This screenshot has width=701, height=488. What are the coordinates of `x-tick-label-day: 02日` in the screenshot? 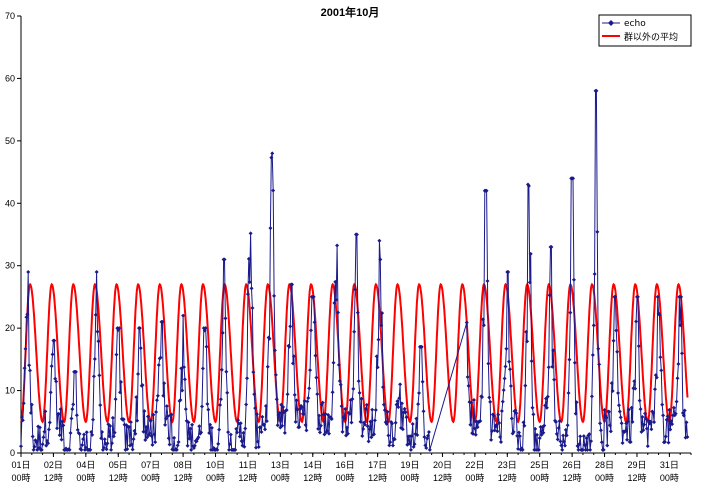 It's located at (53, 465).